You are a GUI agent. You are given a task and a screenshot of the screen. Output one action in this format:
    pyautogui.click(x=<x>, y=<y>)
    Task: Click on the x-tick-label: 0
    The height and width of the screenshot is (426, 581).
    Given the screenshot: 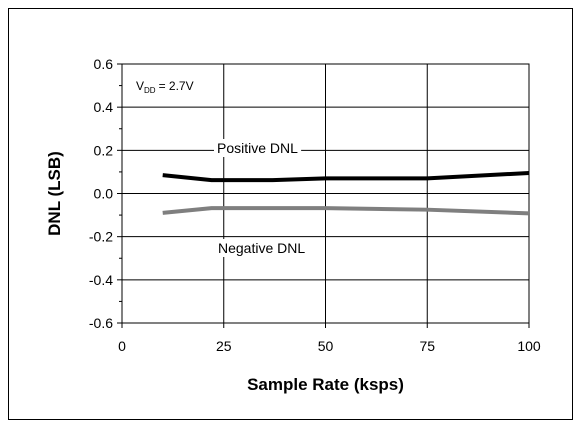 What is the action you would take?
    pyautogui.click(x=122, y=346)
    